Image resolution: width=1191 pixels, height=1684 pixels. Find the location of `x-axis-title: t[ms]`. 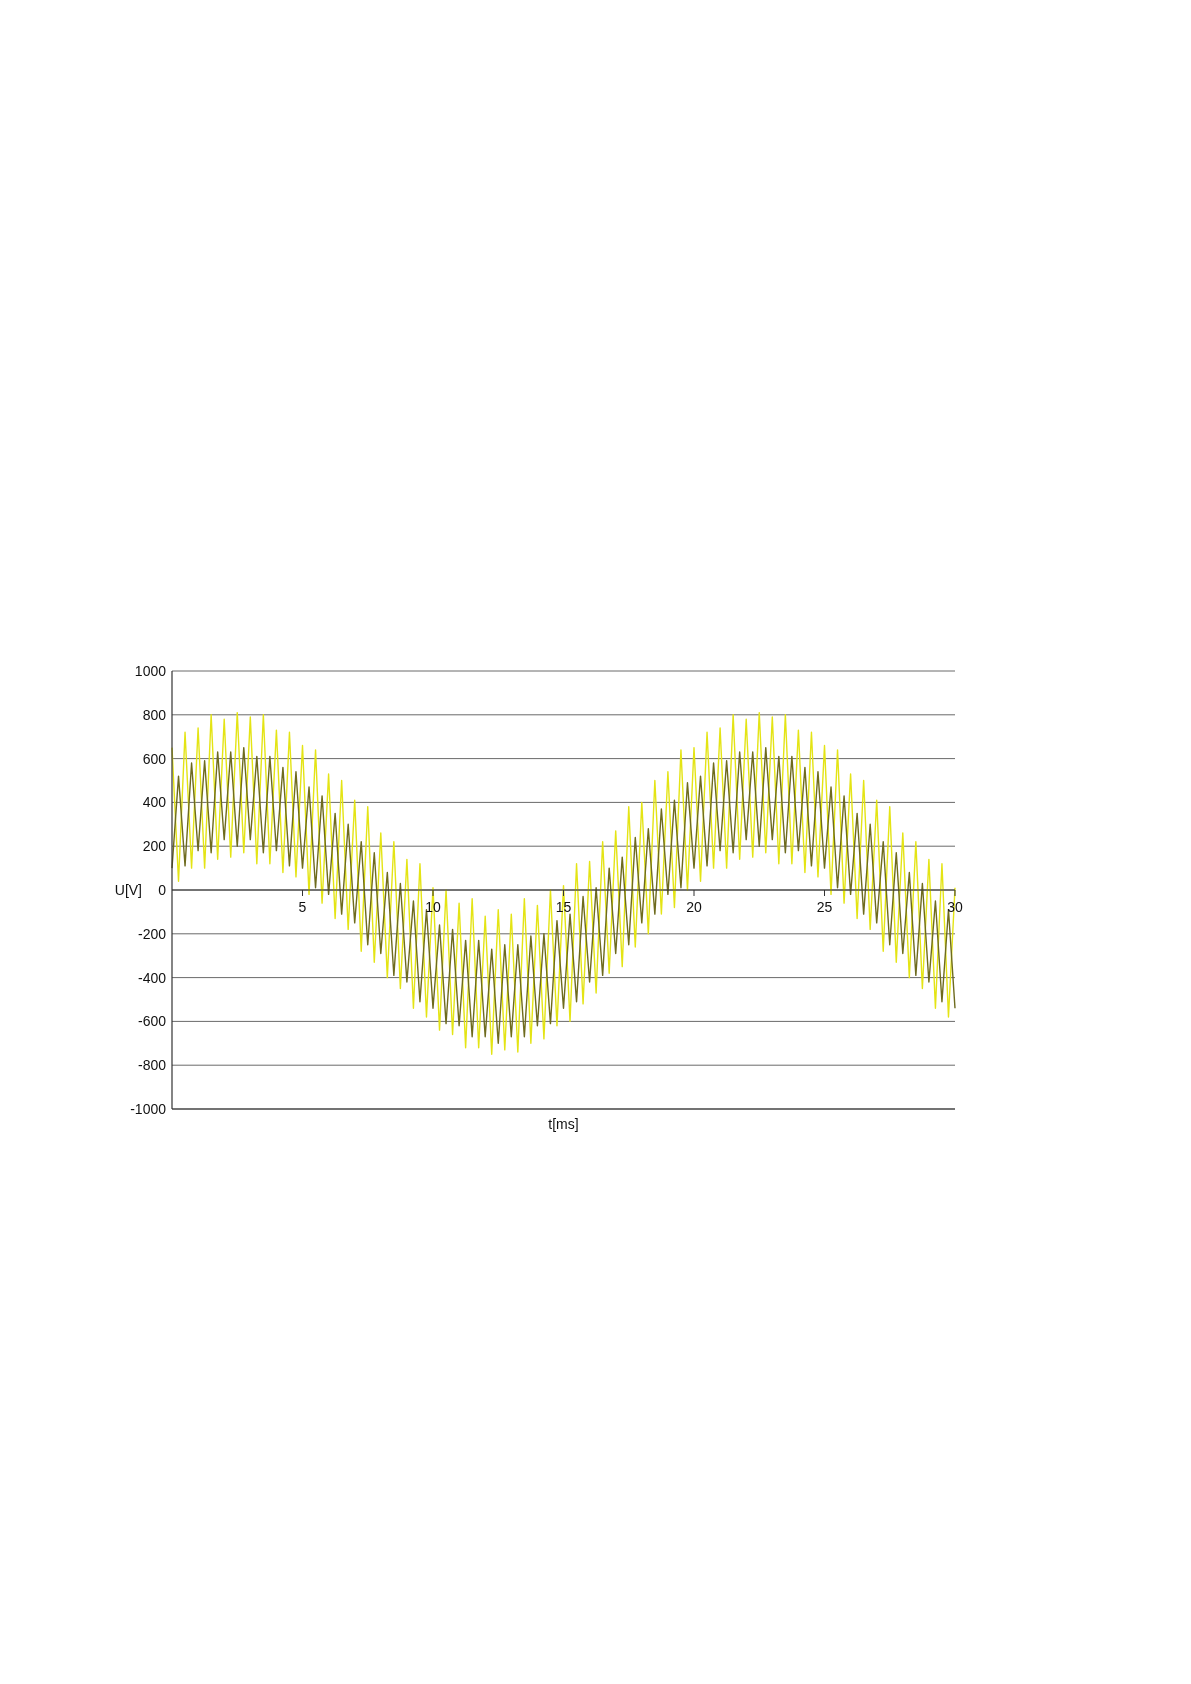

x-axis-title: t[ms] is located at coordinates (563, 1124).